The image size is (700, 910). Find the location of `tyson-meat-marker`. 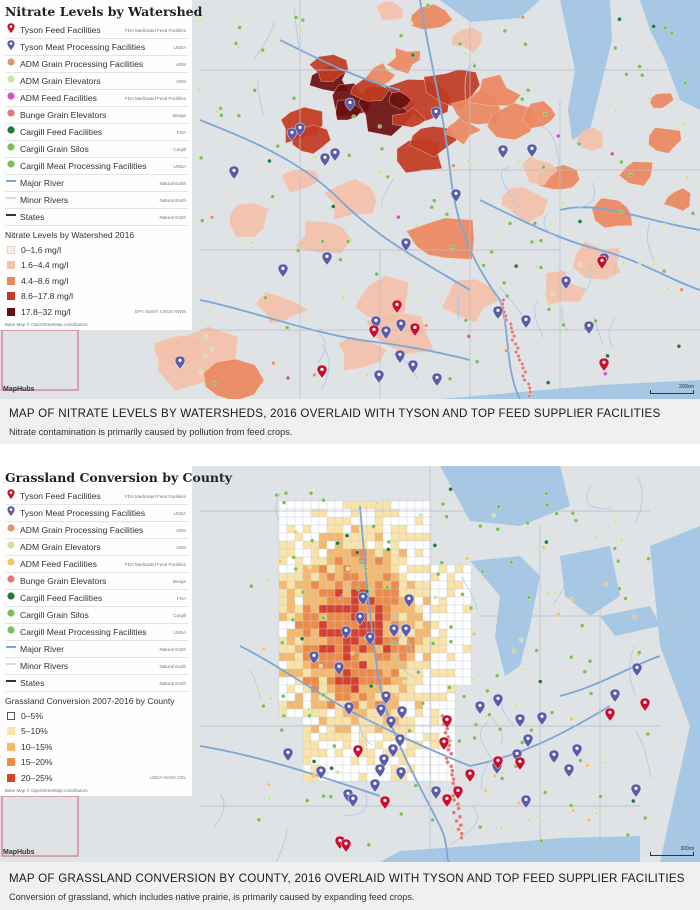

tyson-meat-marker is located at coordinates (283, 270).